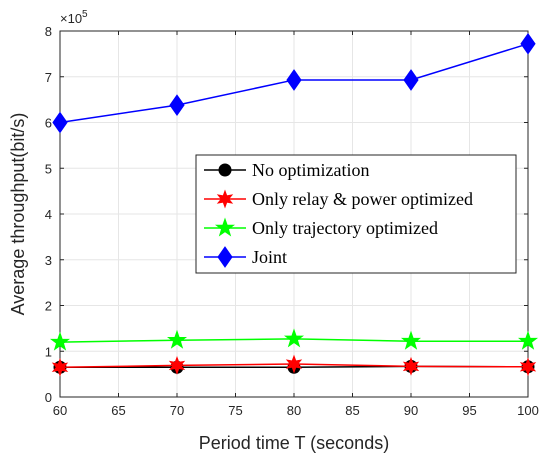 This screenshot has height=463, width=550. What do you see at coordinates (294, 443) in the screenshot?
I see `x-axis-label: Period time T (seconds)` at bounding box center [294, 443].